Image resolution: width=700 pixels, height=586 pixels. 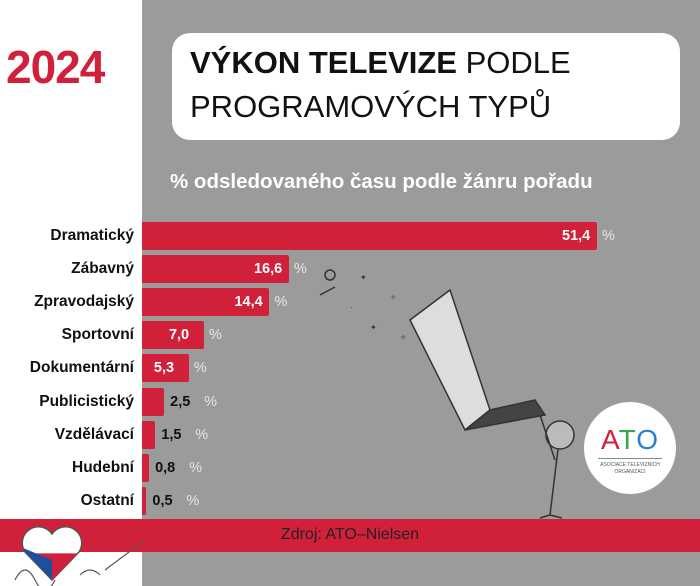 I want to click on category-label: Dokumentární, so click(x=81, y=368).